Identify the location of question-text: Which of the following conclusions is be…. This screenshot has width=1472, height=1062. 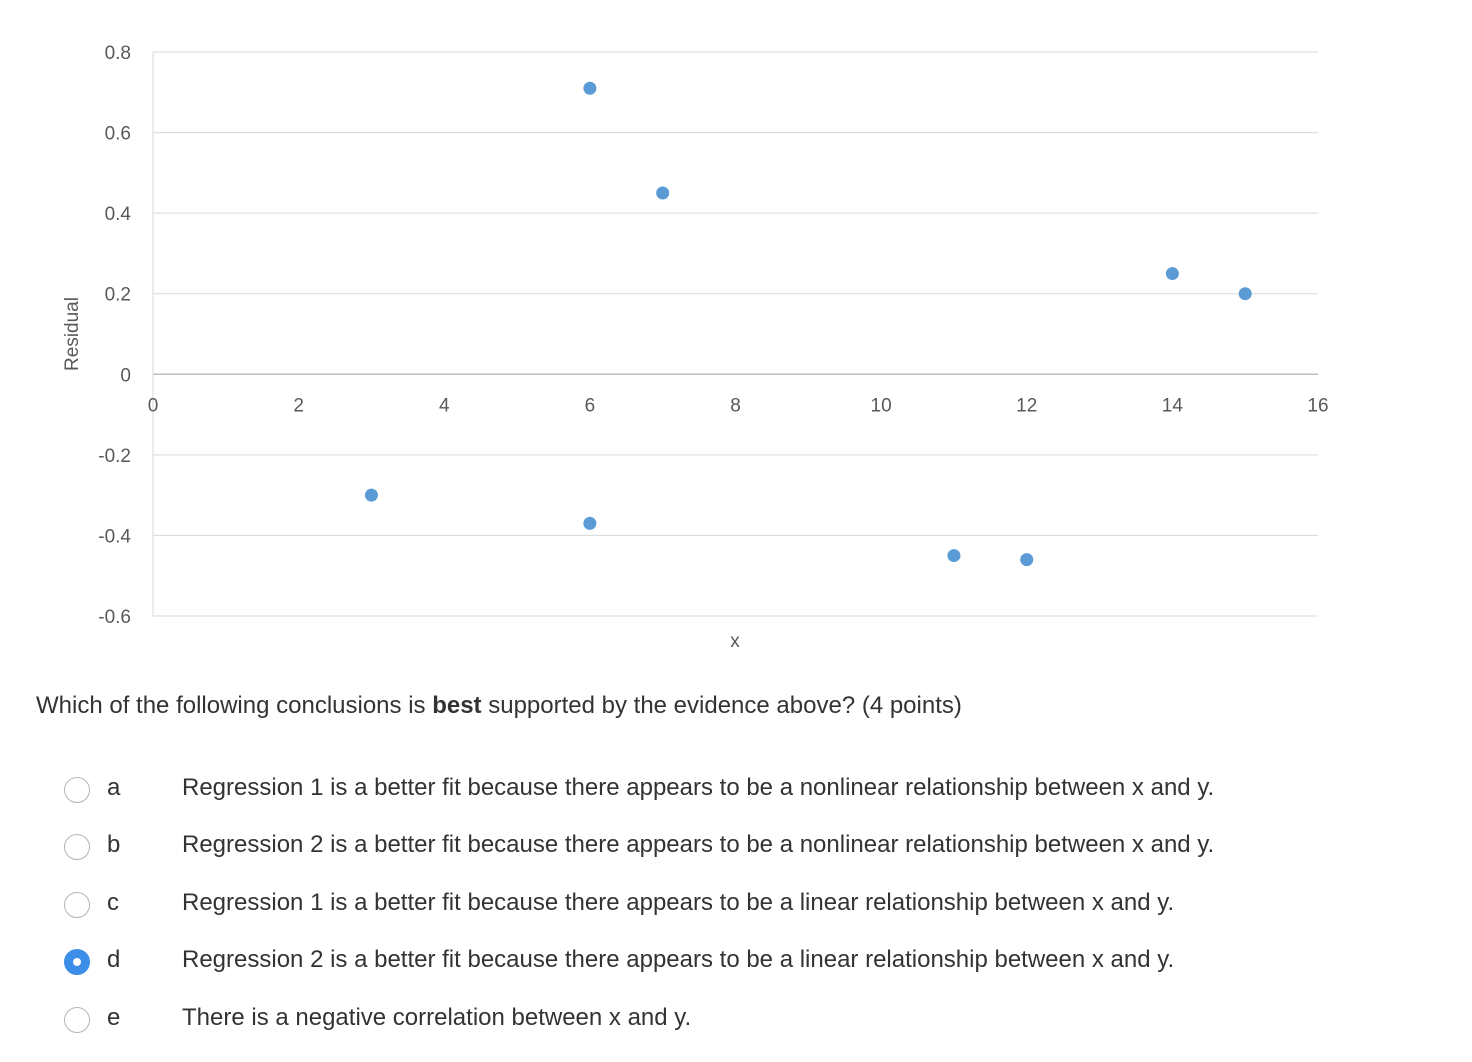
(499, 706).